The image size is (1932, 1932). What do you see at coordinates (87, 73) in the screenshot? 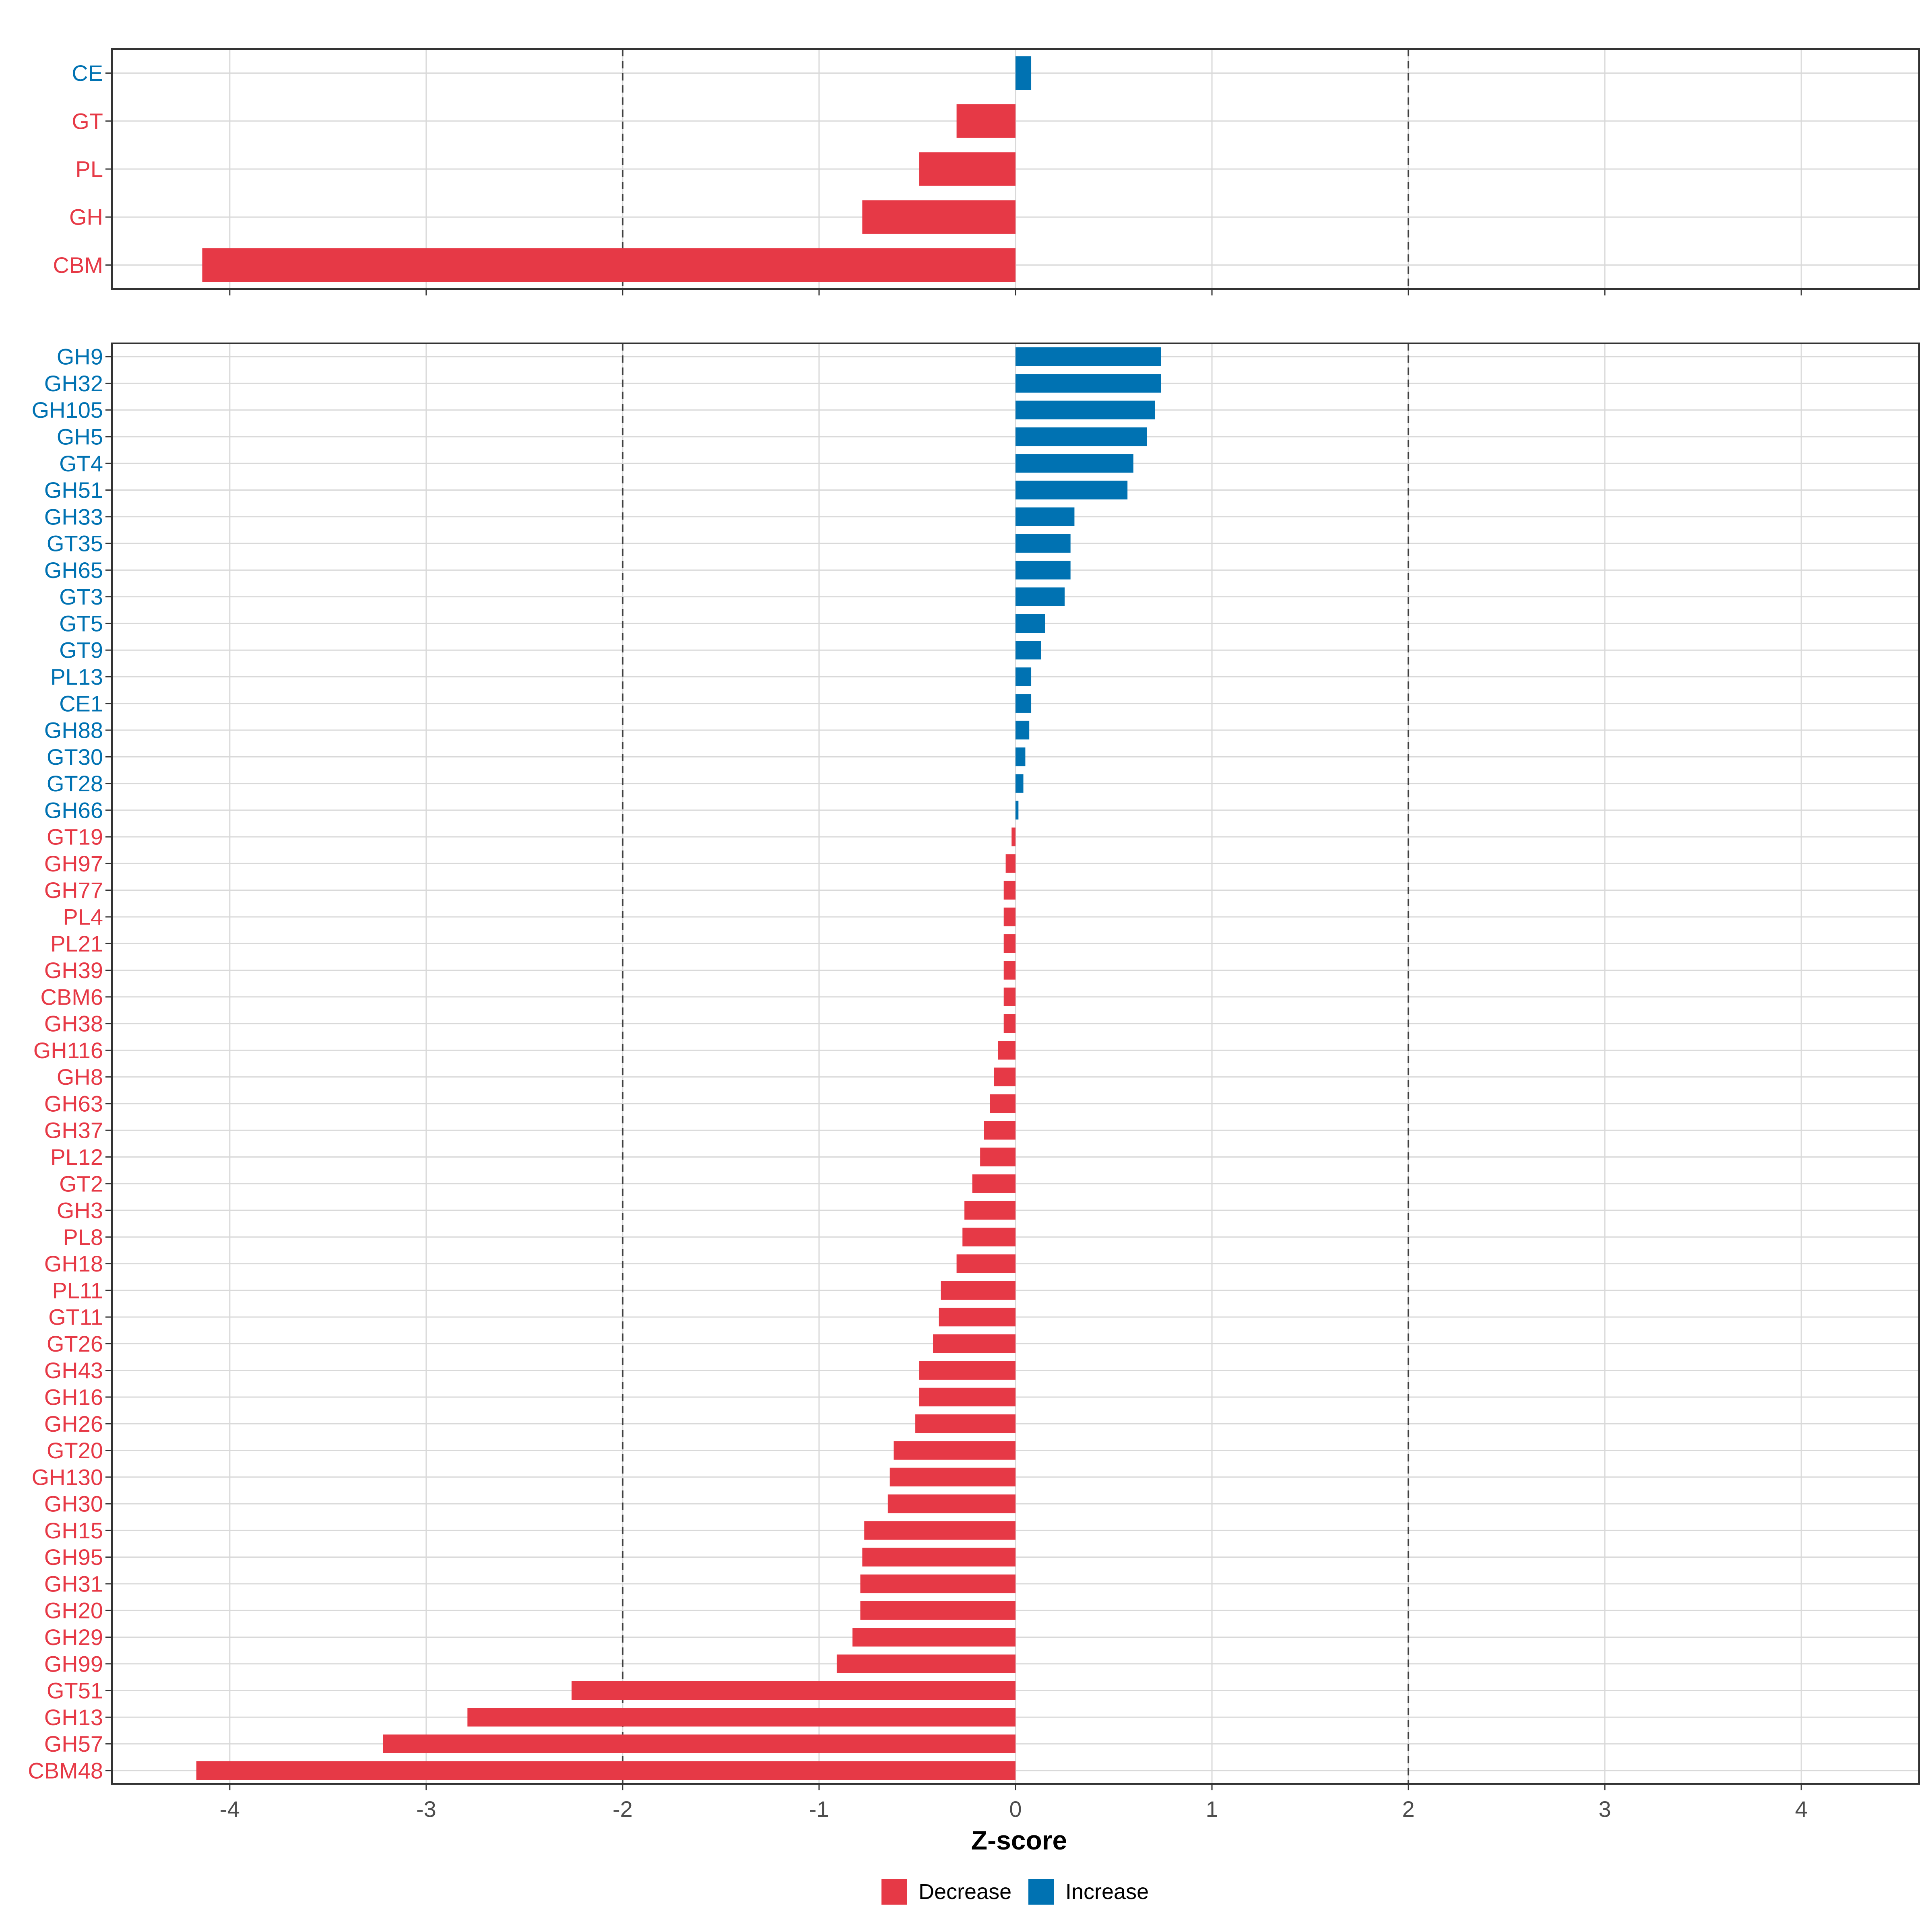
I see `category-label-ce: CE` at bounding box center [87, 73].